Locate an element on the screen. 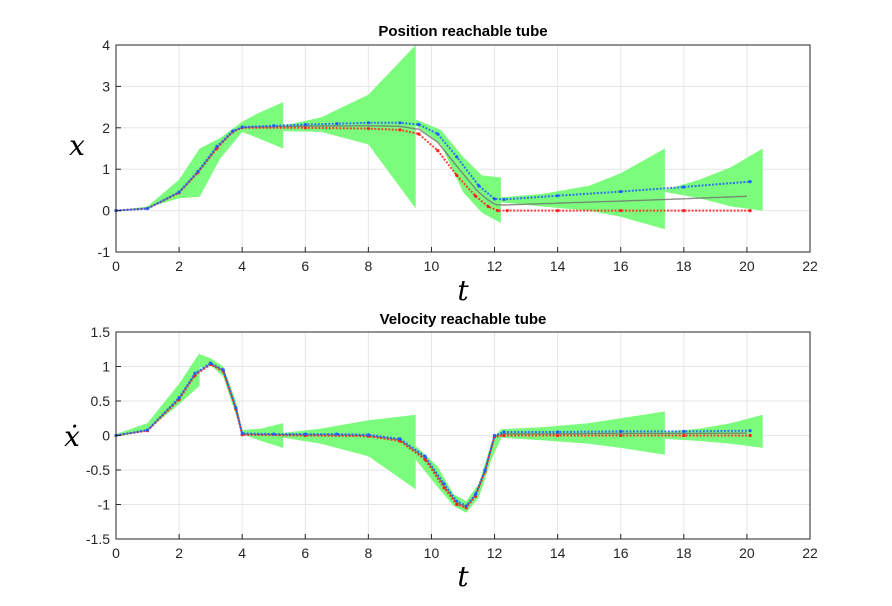  position-x-tick-label: 20 is located at coordinates (747, 266).